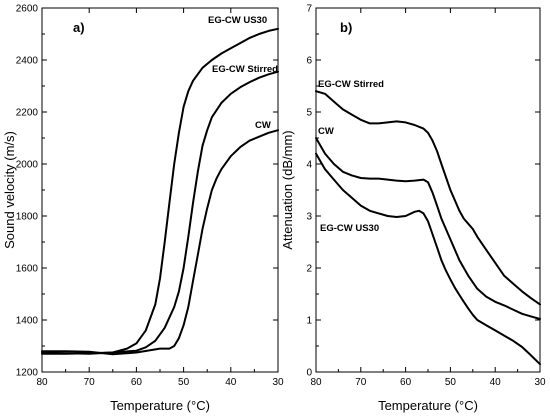 Image resolution: width=550 pixels, height=420 pixels. Describe the element at coordinates (27, 165) in the screenshot. I see `y-tick-label: 2000` at that location.